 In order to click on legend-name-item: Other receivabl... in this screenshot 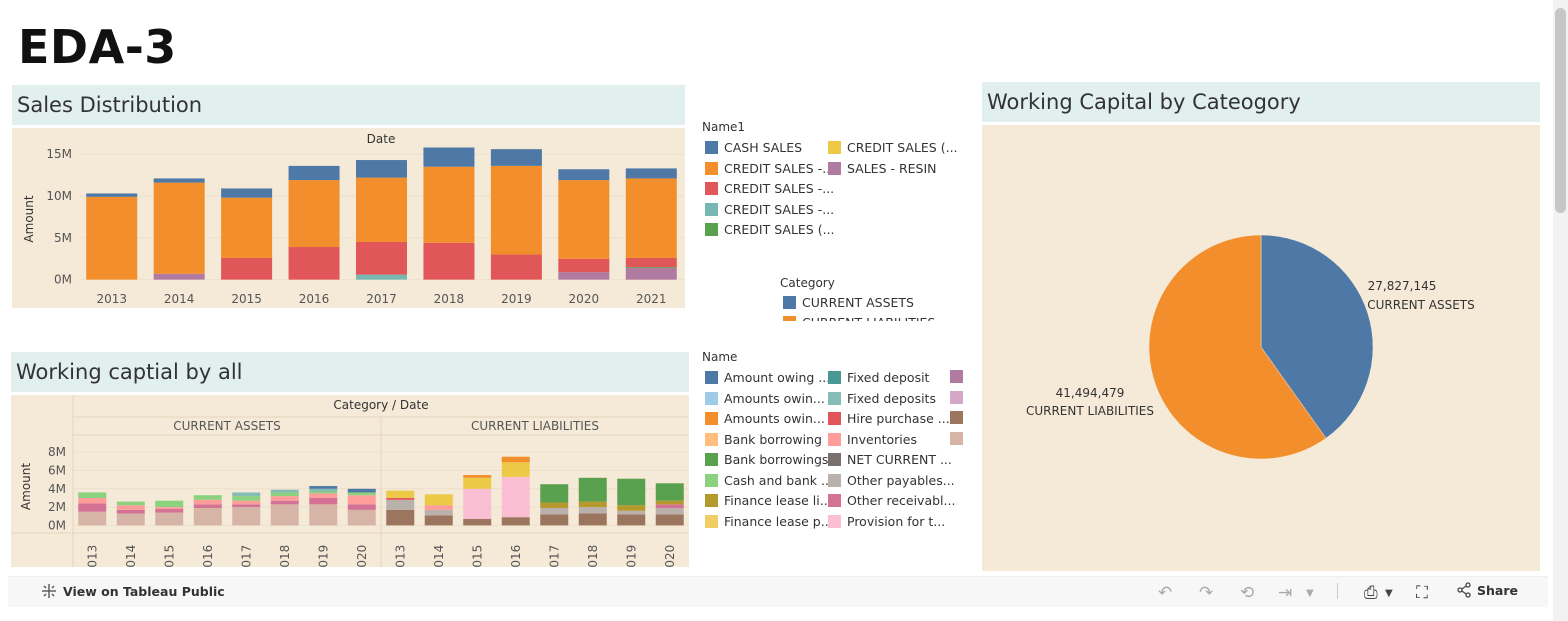, I will do `click(891, 500)`.